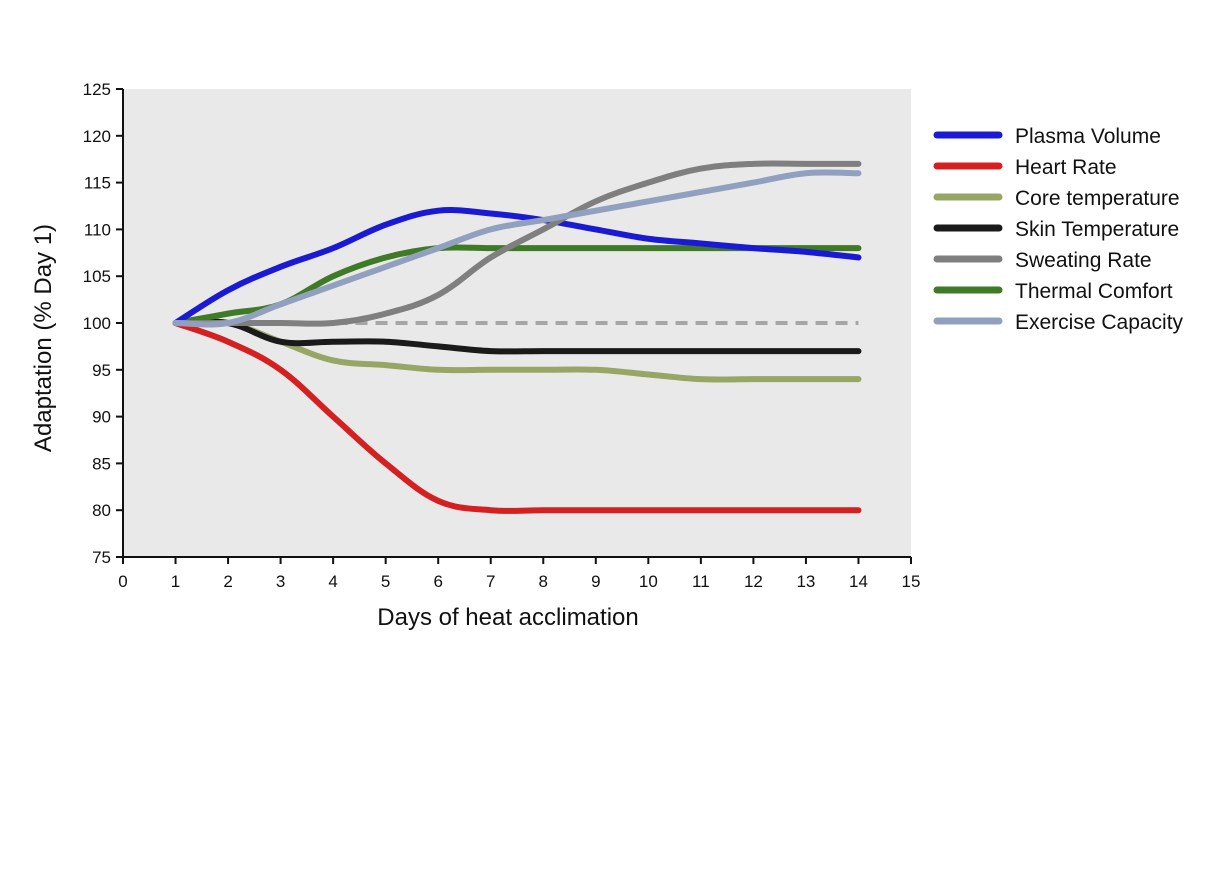 This screenshot has width=1216, height=877. What do you see at coordinates (507, 617) in the screenshot?
I see `x-axis-title: Days of heat acclimation` at bounding box center [507, 617].